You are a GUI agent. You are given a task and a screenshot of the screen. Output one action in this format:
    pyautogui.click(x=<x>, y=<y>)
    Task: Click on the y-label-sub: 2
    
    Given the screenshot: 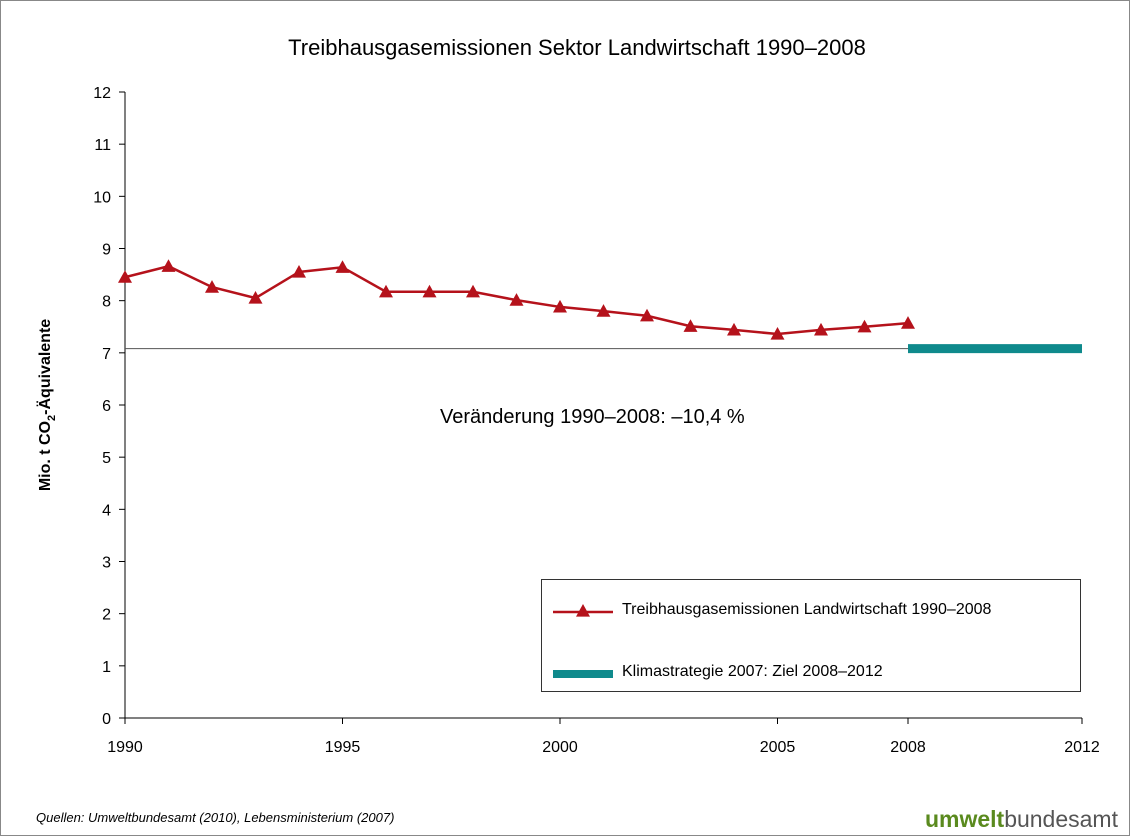 What is the action you would take?
    pyautogui.click(x=52, y=418)
    